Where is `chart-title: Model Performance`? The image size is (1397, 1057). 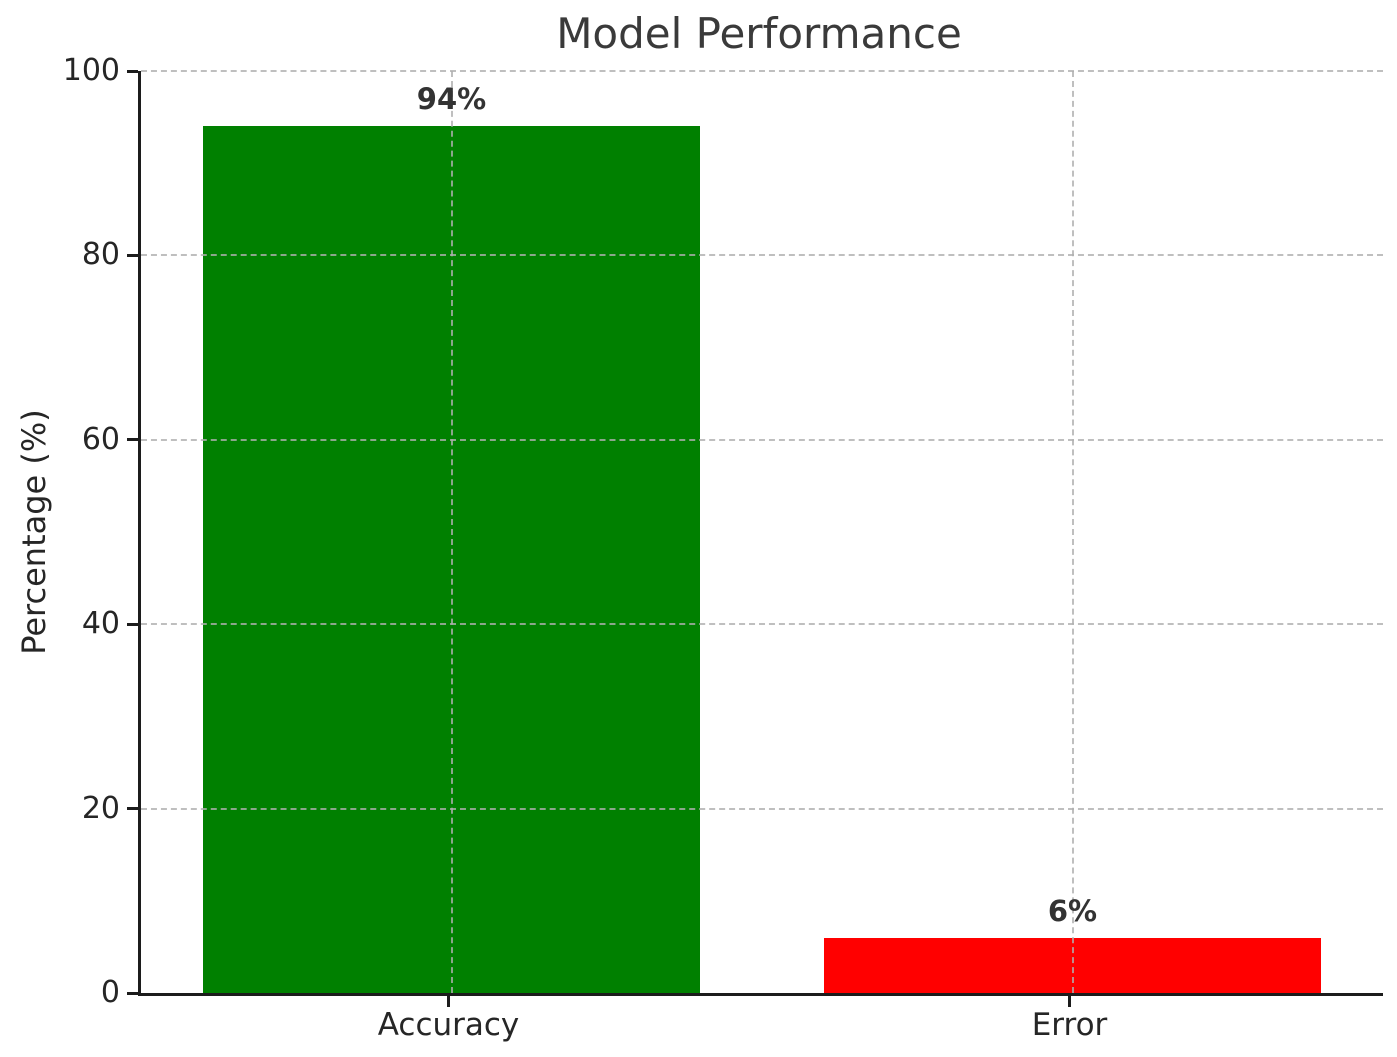 chart-title: Model Performance is located at coordinates (759, 33).